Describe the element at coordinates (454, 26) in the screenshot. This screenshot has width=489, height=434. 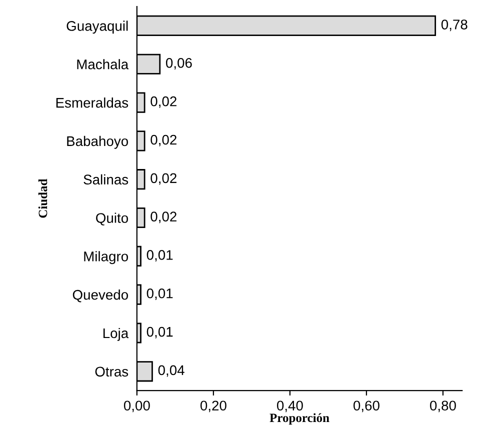
I see `data-label: 0,78` at that location.